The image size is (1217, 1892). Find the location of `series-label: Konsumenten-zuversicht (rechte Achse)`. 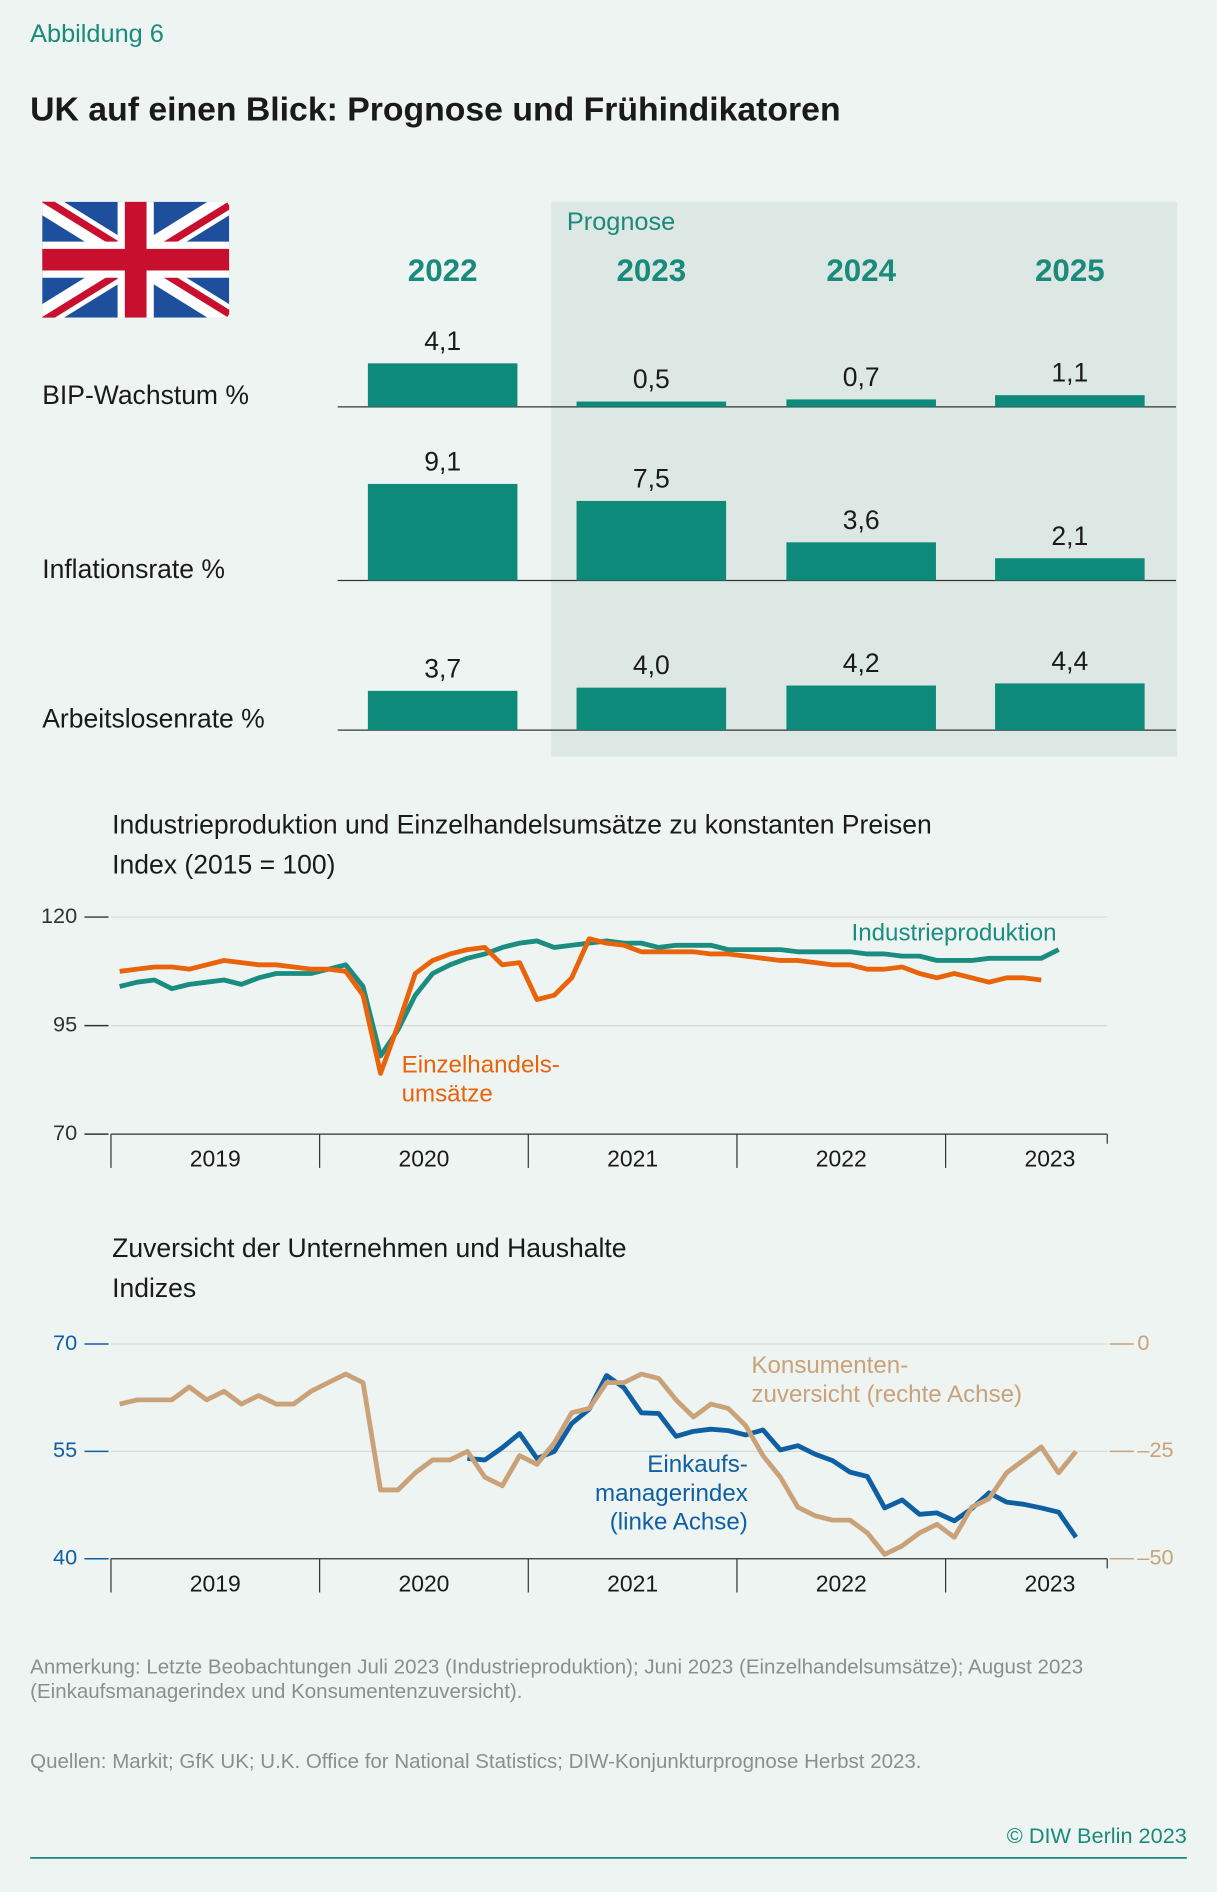

series-label: Konsumenten-zuversicht (rechte Achse) is located at coordinates (886, 1380).